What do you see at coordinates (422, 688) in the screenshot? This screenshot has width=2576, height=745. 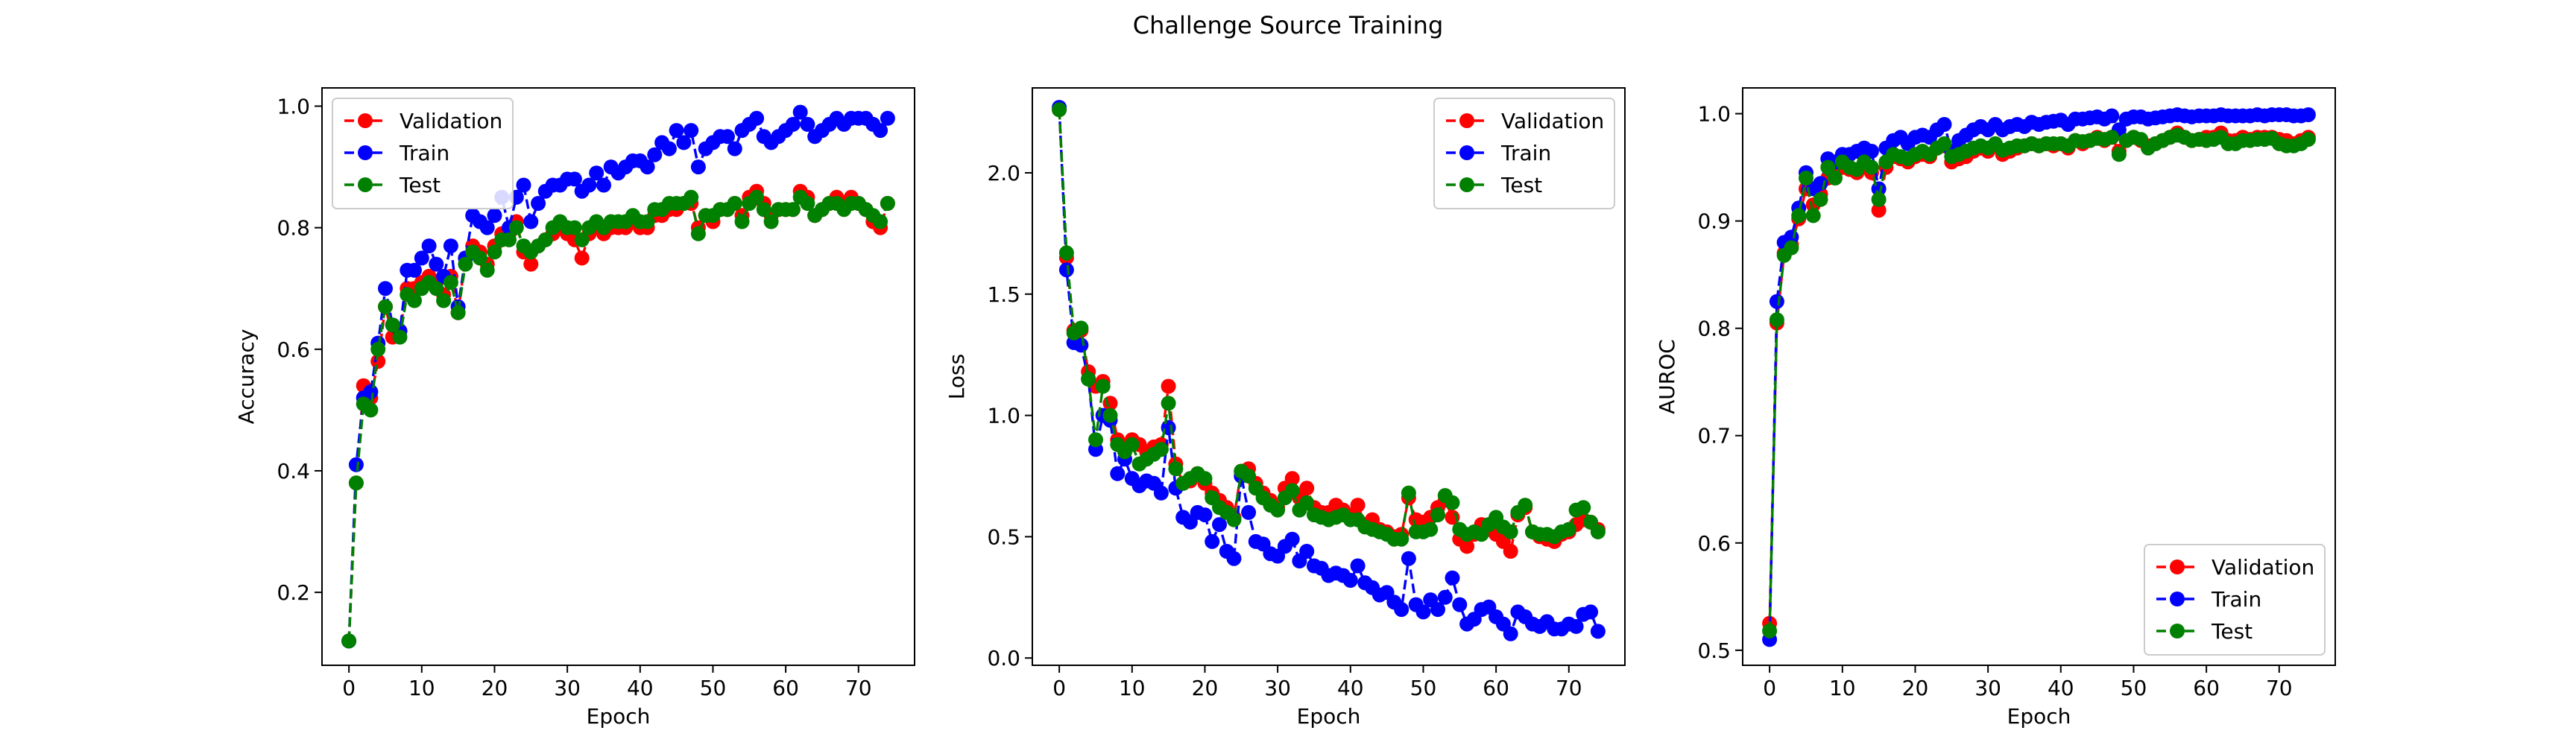 I see `x-tick-label: 10` at bounding box center [422, 688].